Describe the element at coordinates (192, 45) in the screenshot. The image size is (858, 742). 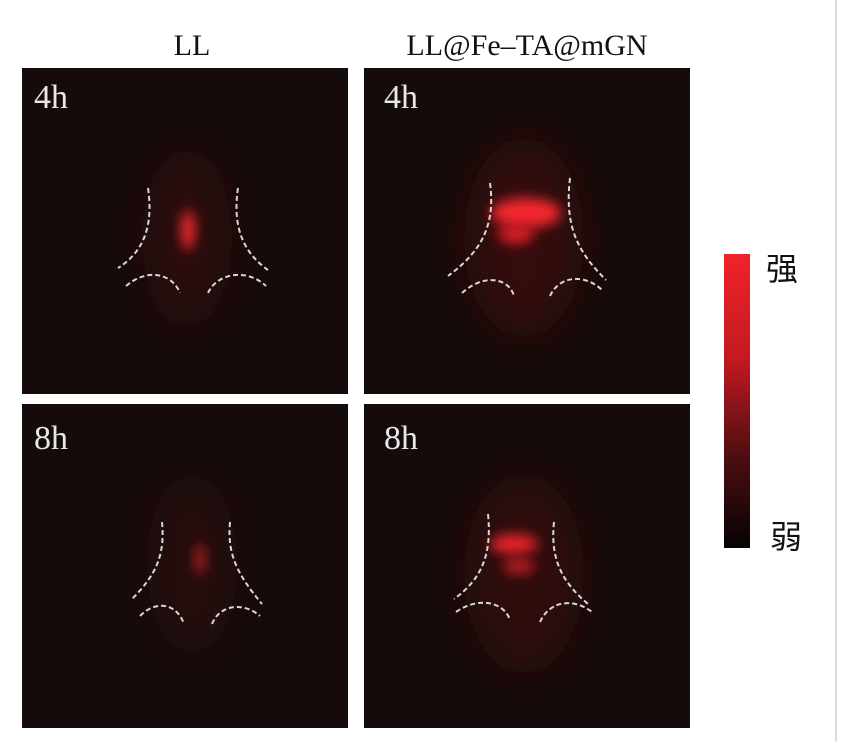
I see `column-header: LL` at that location.